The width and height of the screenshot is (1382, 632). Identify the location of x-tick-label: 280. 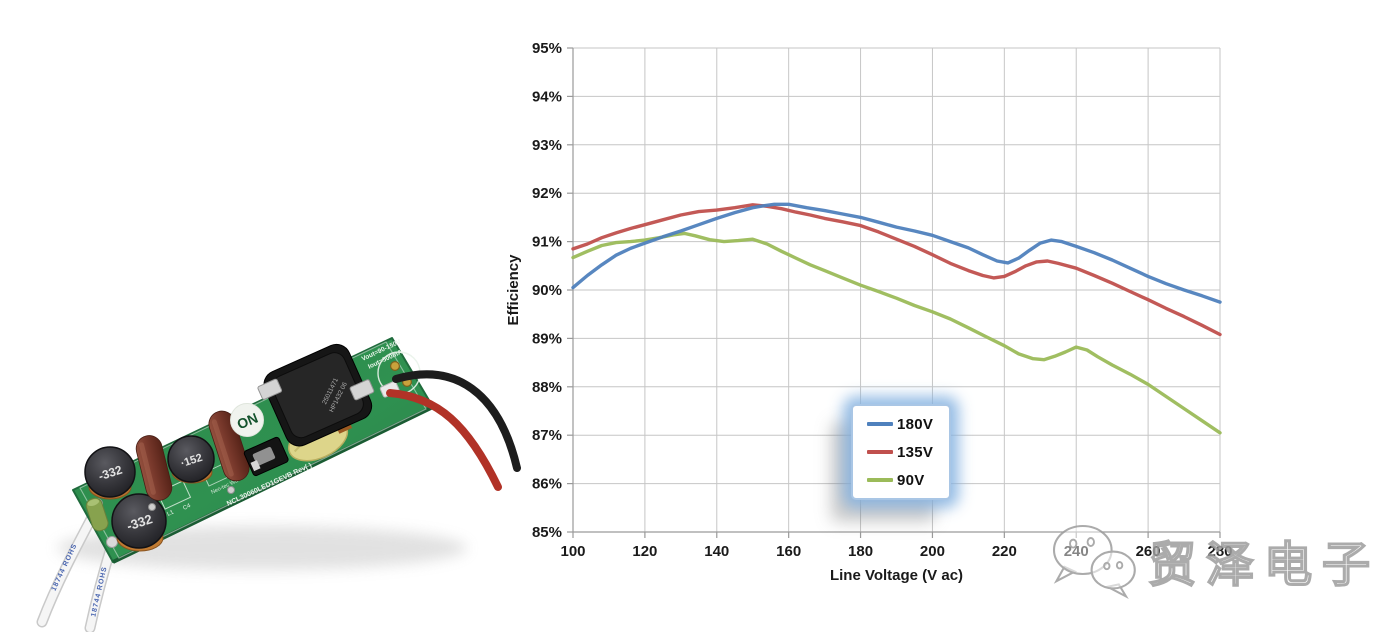
(1219, 551).